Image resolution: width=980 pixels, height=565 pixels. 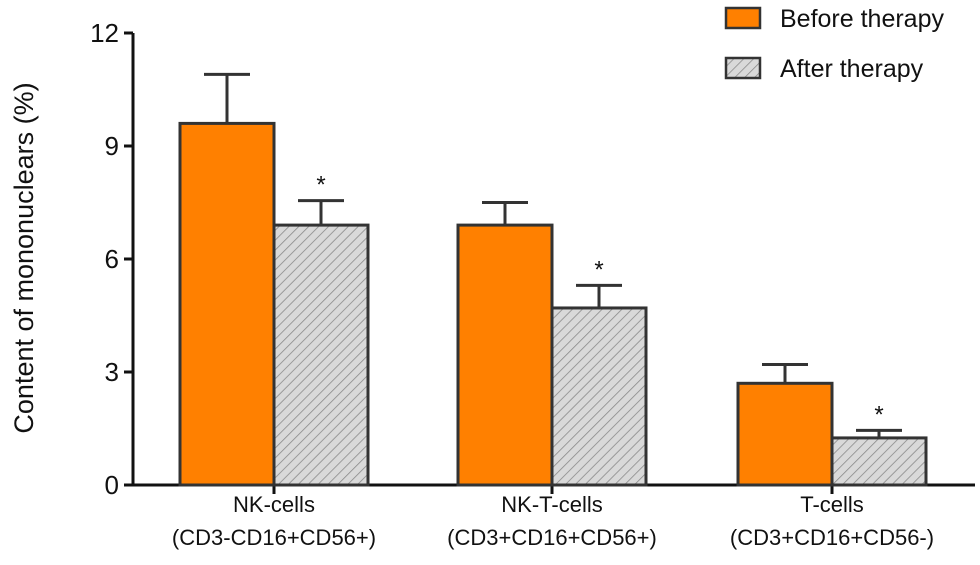 I want to click on y-tick-label: 3, so click(x=112, y=372).